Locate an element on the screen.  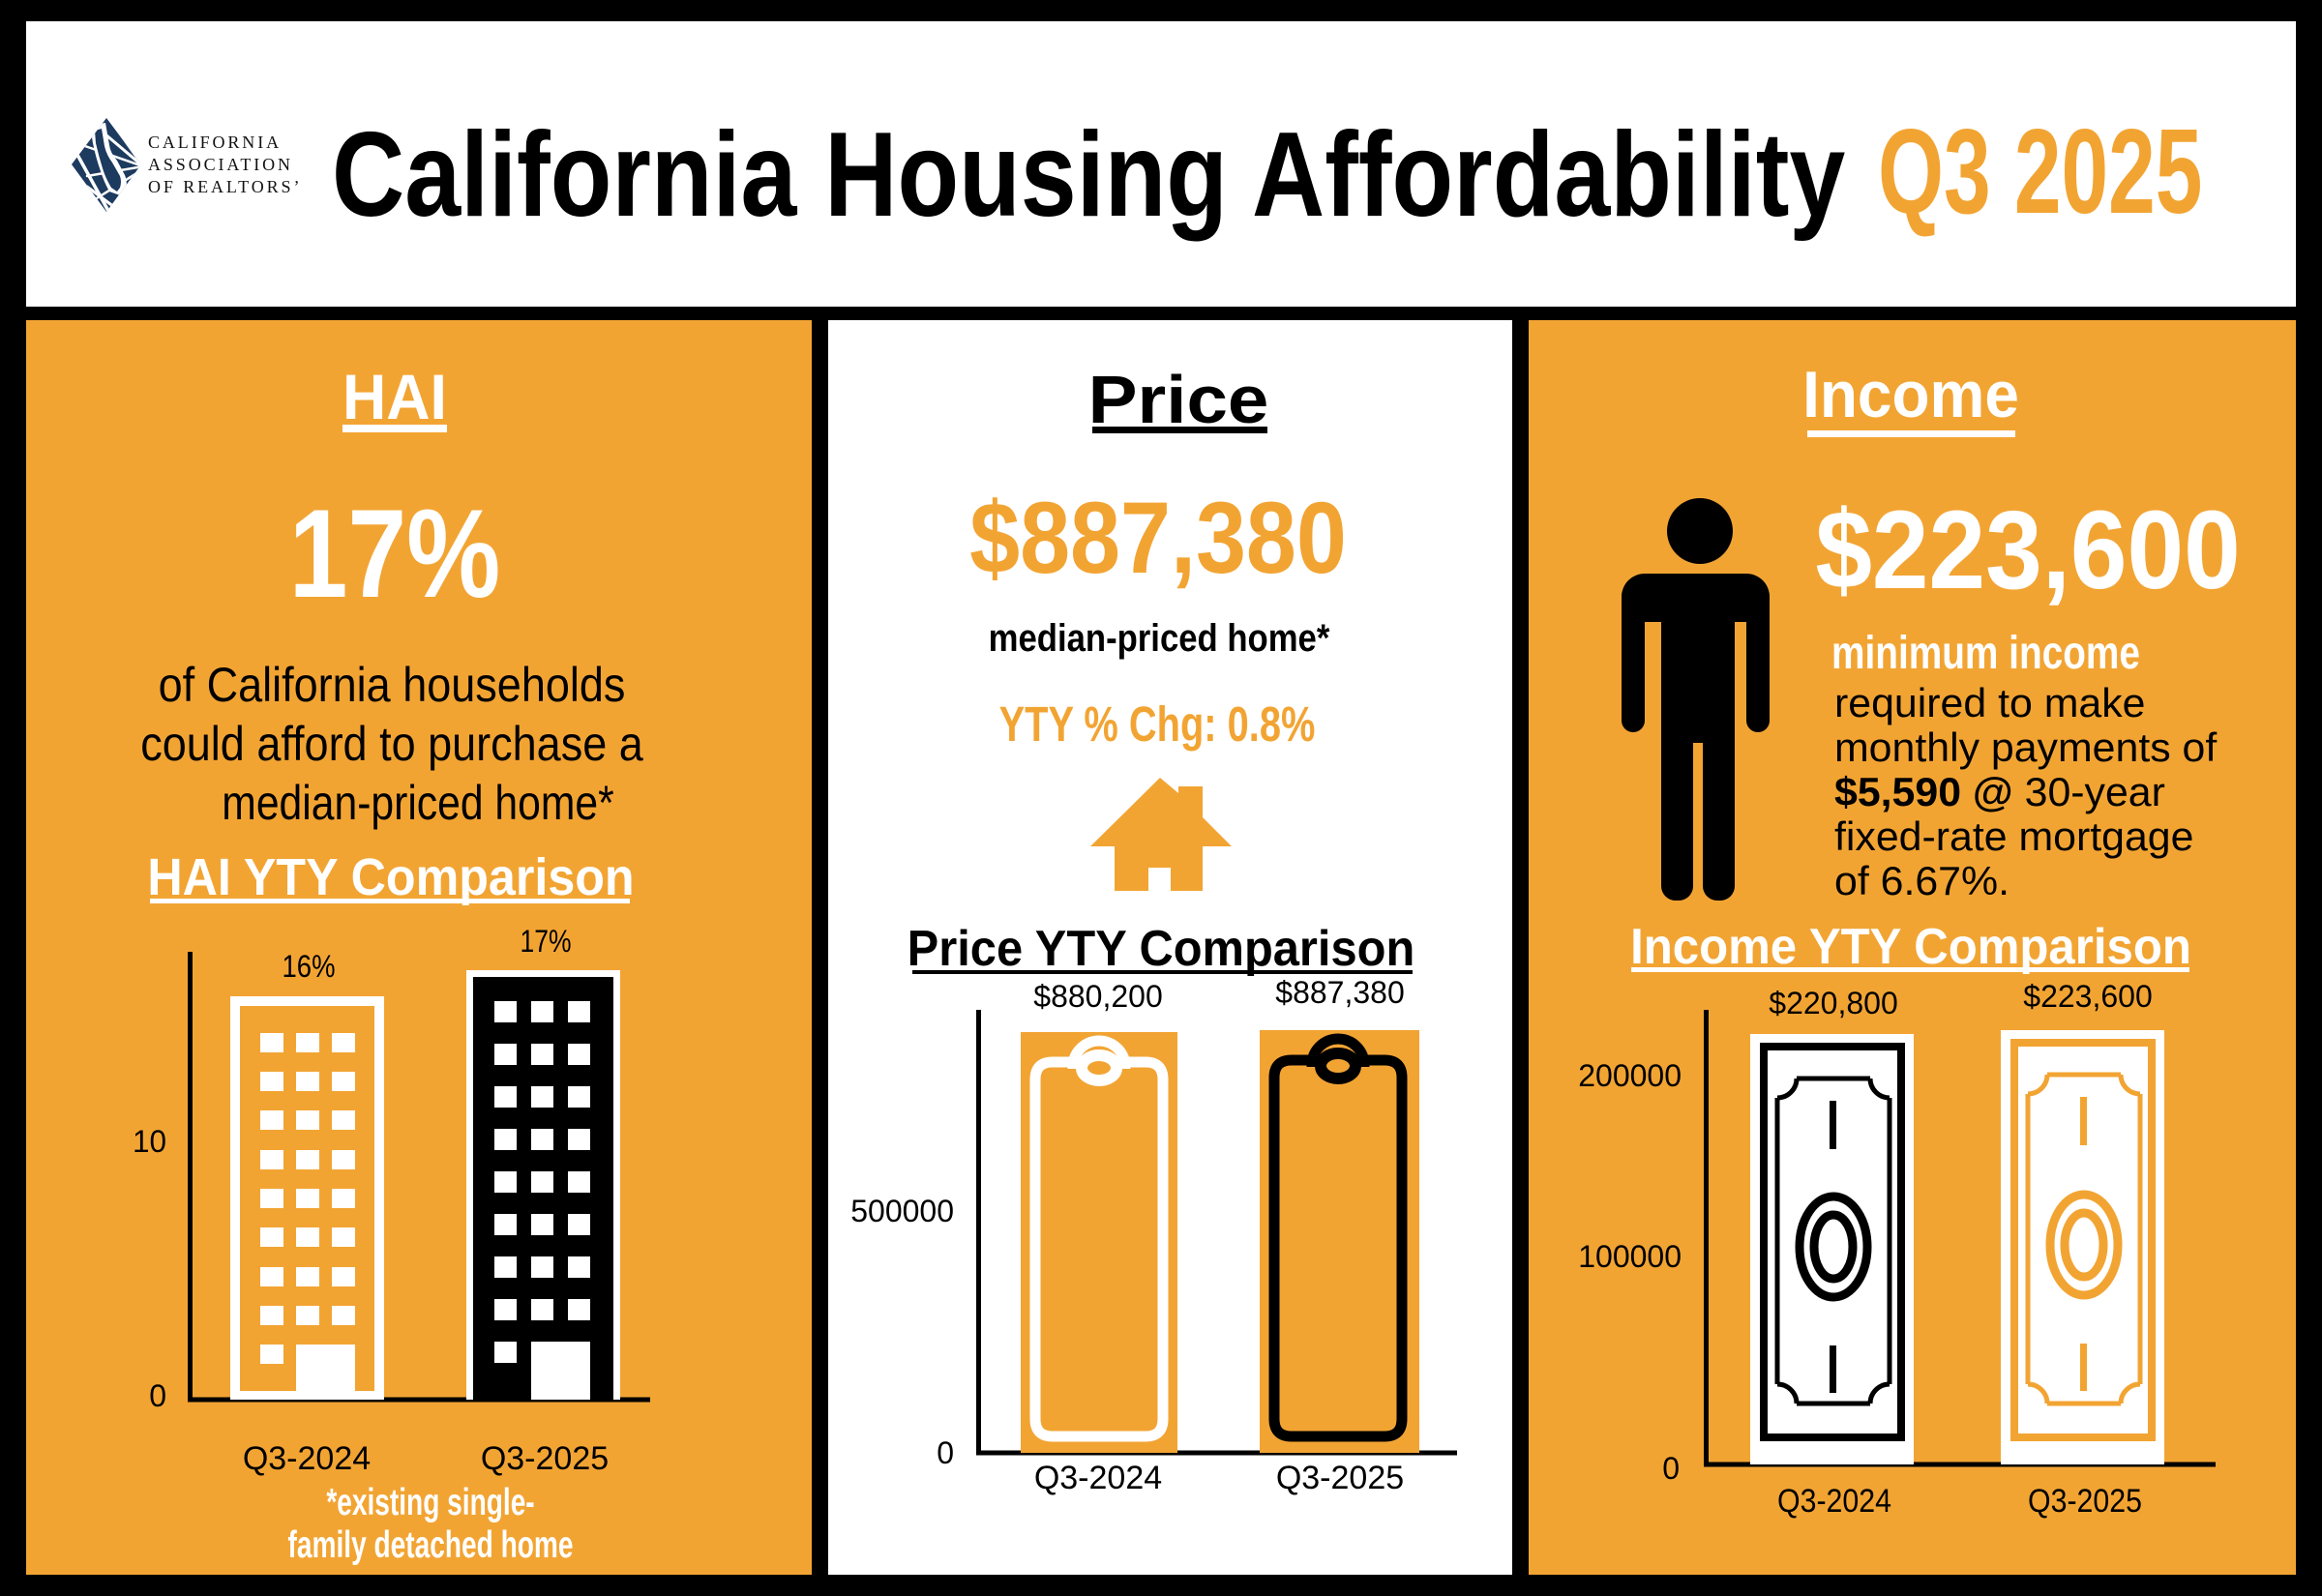
svg-text: $220,800 is located at coordinates (1833, 1003).